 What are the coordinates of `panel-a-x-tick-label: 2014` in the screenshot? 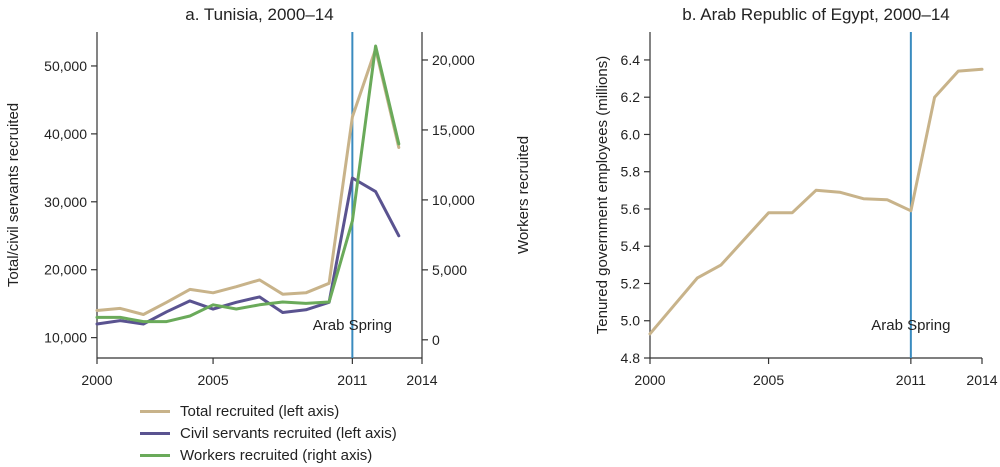 It's located at (421, 380).